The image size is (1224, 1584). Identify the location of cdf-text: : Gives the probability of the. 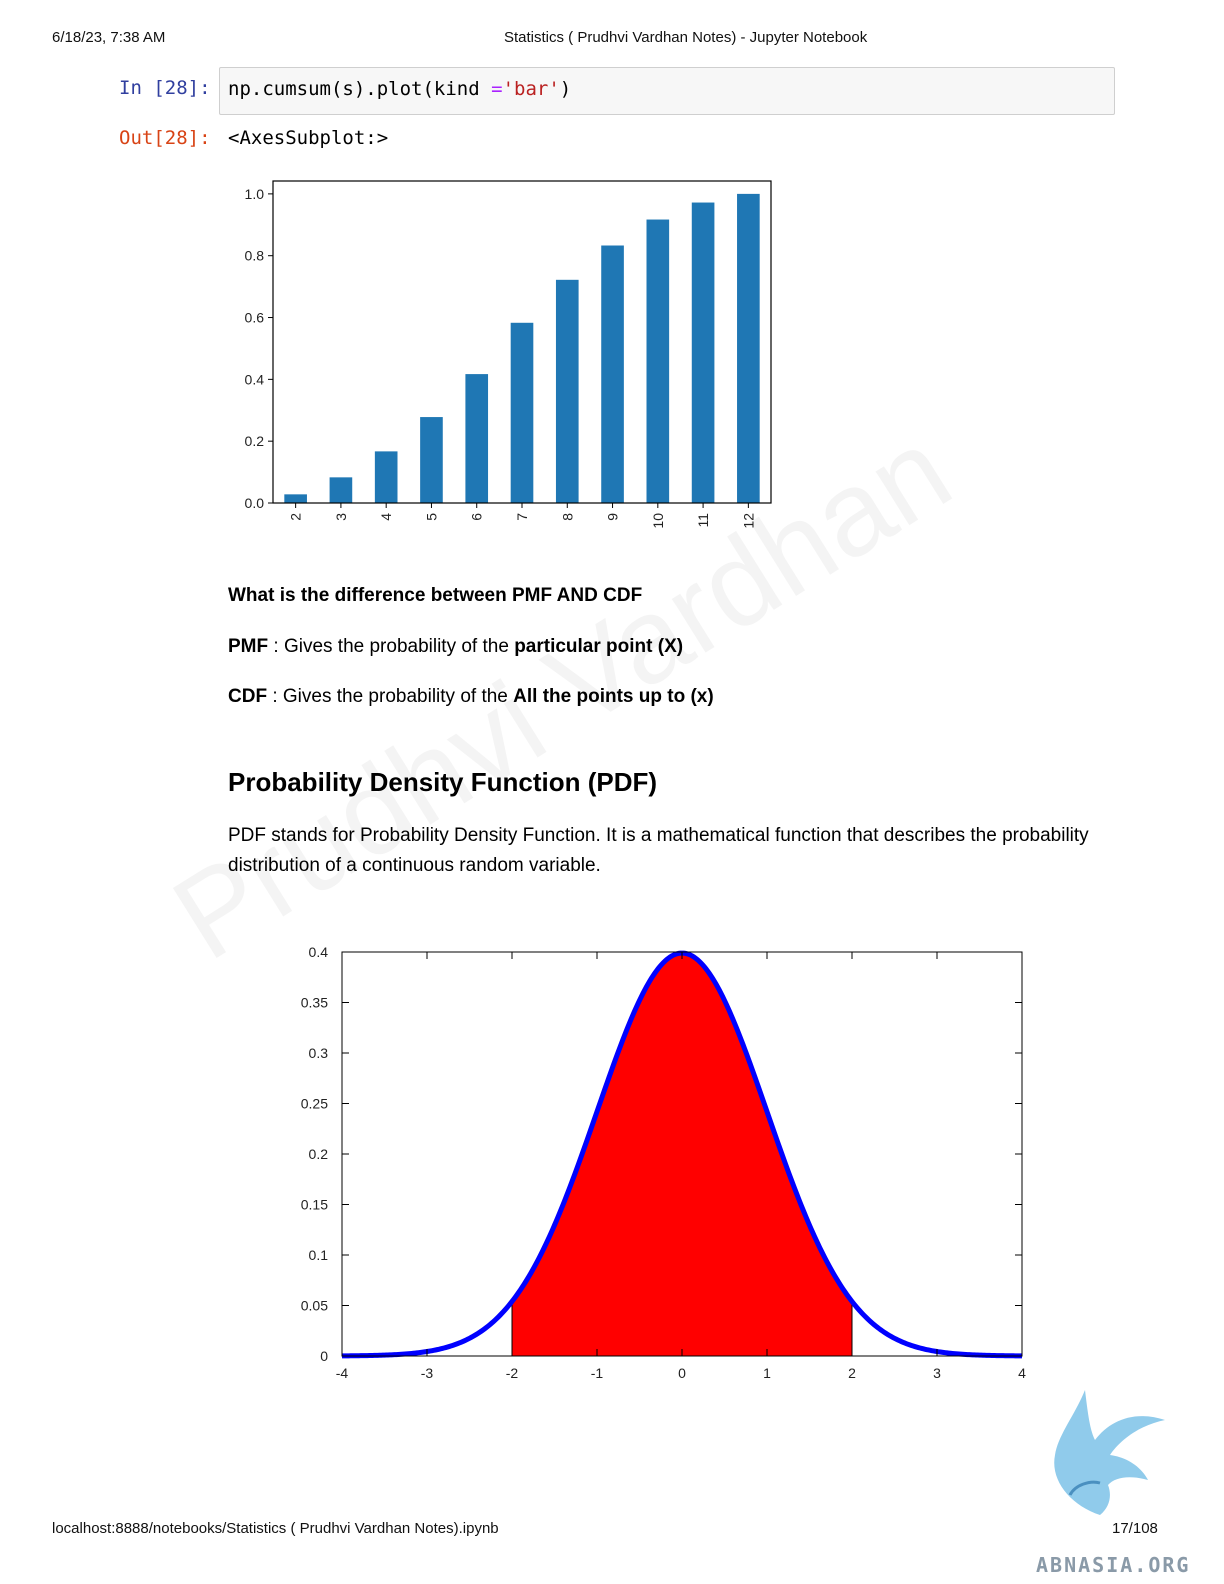
(390, 696).